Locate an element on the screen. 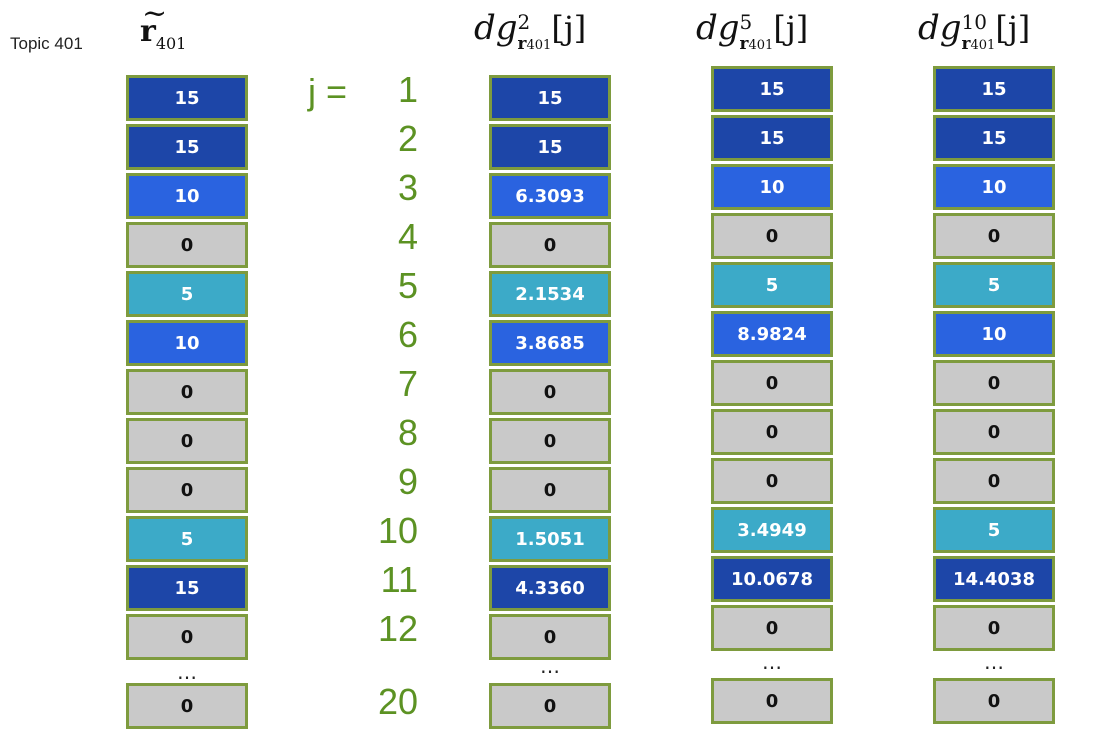 This screenshot has height=744, width=1116. cell-dg5-1: 15 is located at coordinates (772, 89).